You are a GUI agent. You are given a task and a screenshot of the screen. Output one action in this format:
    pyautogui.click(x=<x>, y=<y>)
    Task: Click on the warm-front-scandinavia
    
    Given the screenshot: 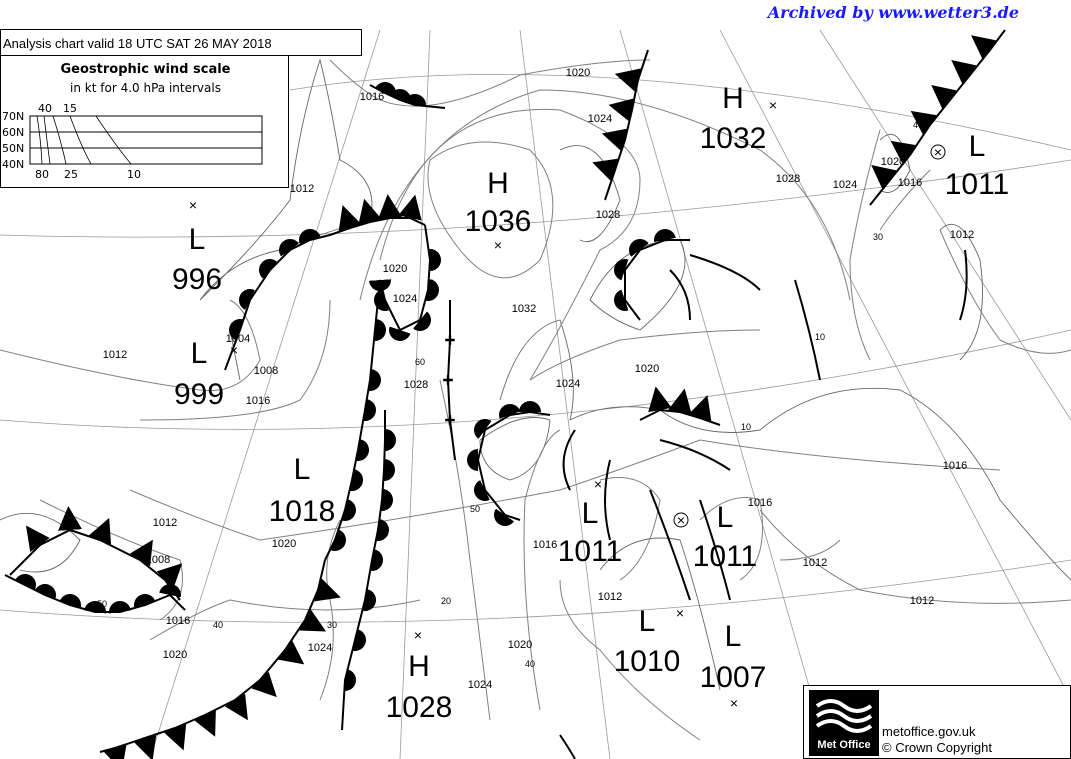 What is the action you would take?
    pyautogui.click(x=652, y=275)
    